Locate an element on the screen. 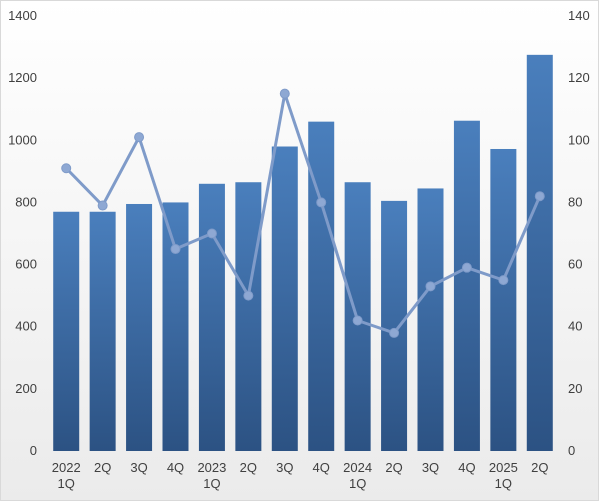 The height and width of the screenshot is (502, 600). right-axis-tick-label: 20 is located at coordinates (575, 388).